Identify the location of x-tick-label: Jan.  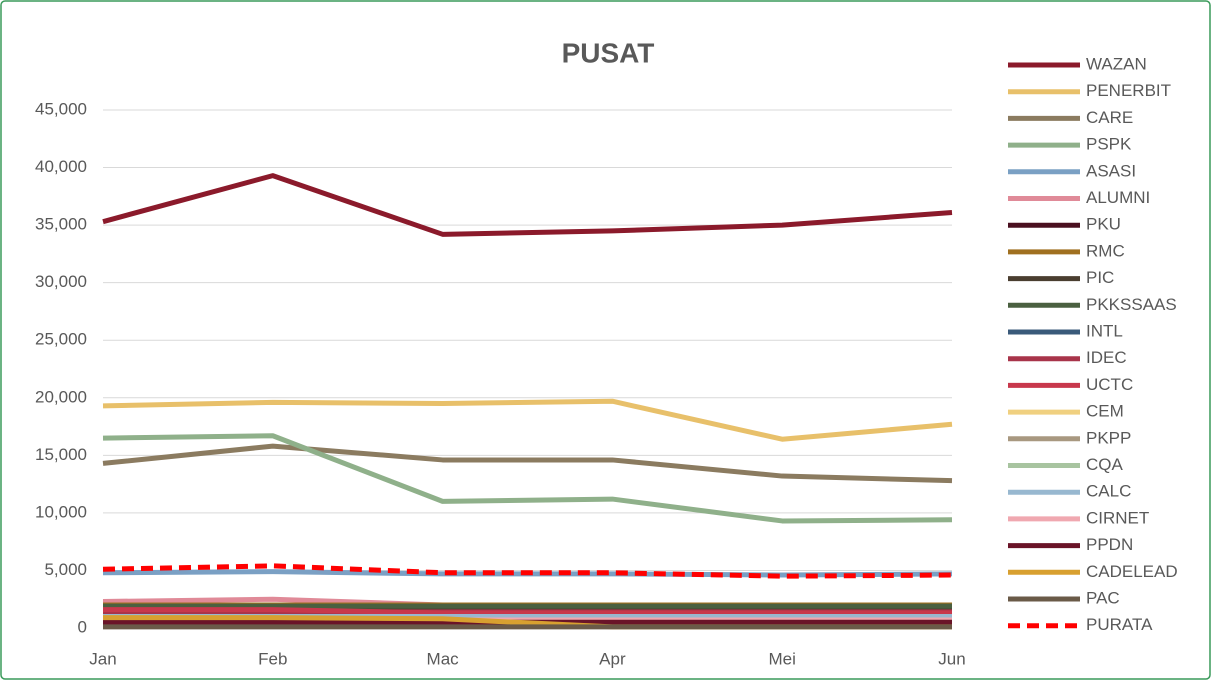
(102, 658).